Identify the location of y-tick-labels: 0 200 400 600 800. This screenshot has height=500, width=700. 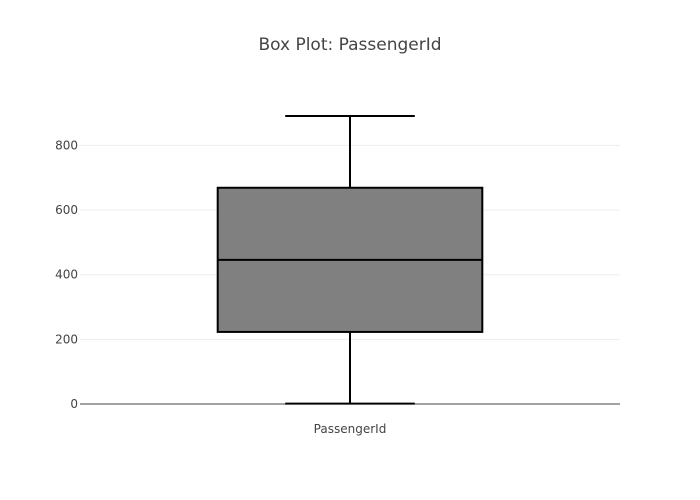
(66, 274).